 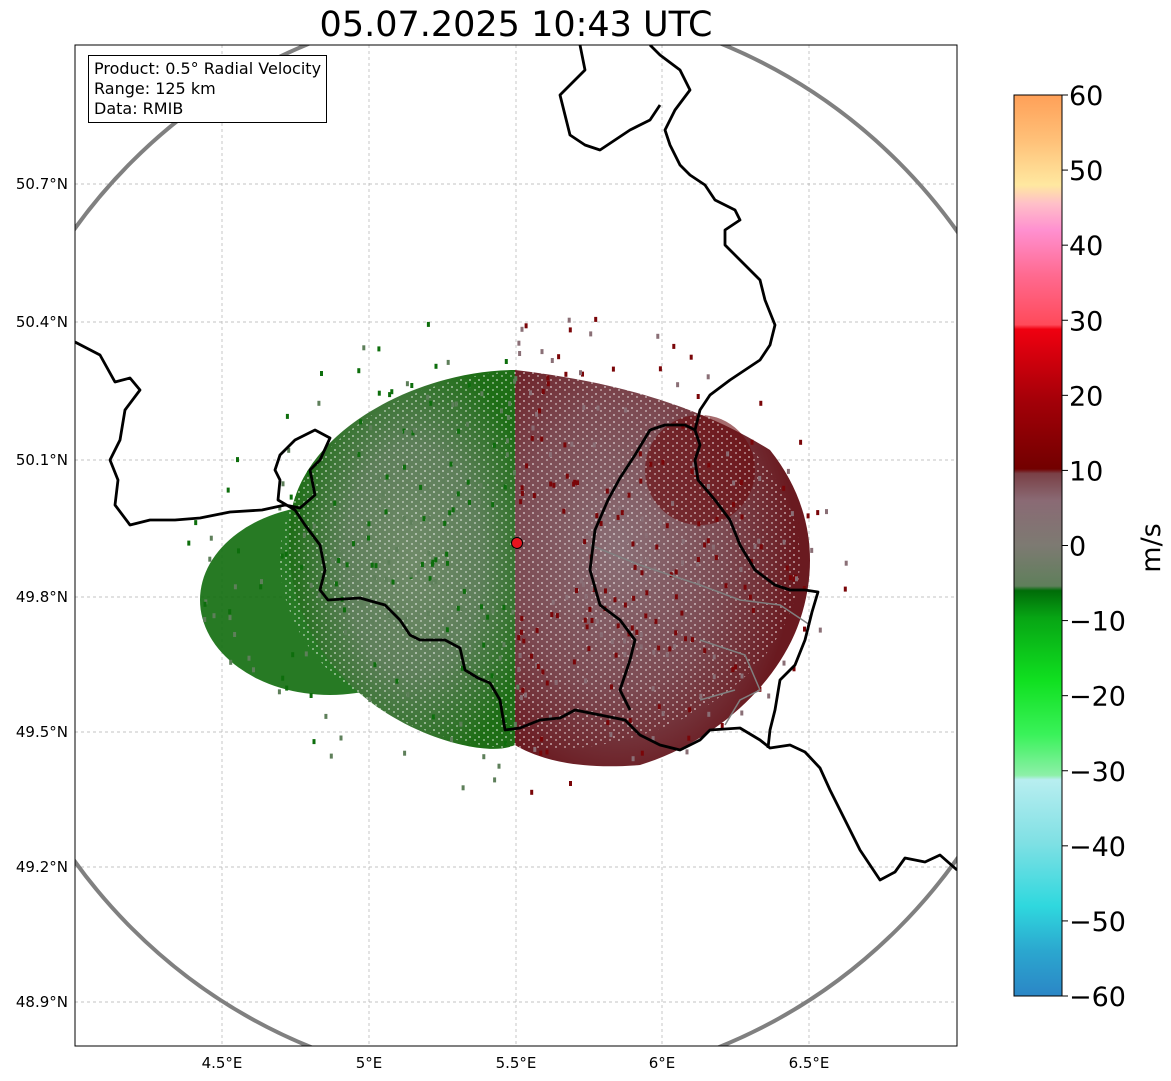 I want to click on colorbar-tick-label: −10, so click(x=1097, y=622).